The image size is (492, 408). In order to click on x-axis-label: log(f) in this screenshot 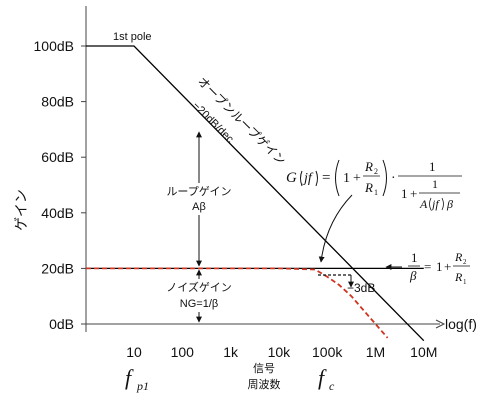, I will do `click(461, 324)`.